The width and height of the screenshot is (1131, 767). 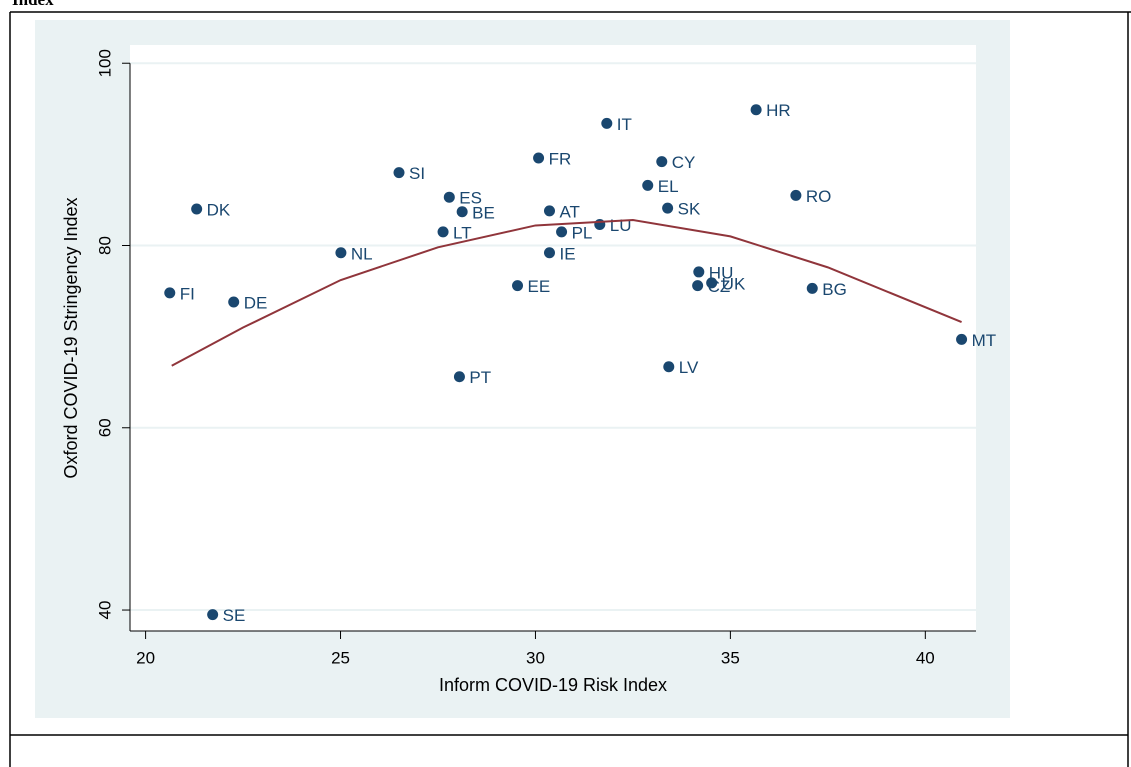 What do you see at coordinates (624, 124) in the screenshot?
I see `point-label: IT` at bounding box center [624, 124].